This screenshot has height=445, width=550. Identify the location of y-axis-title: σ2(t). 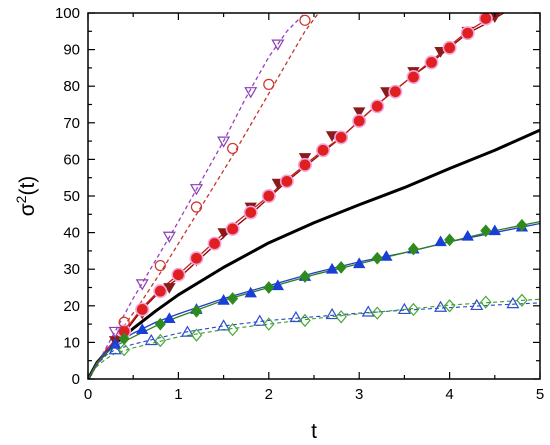
(26, 196).